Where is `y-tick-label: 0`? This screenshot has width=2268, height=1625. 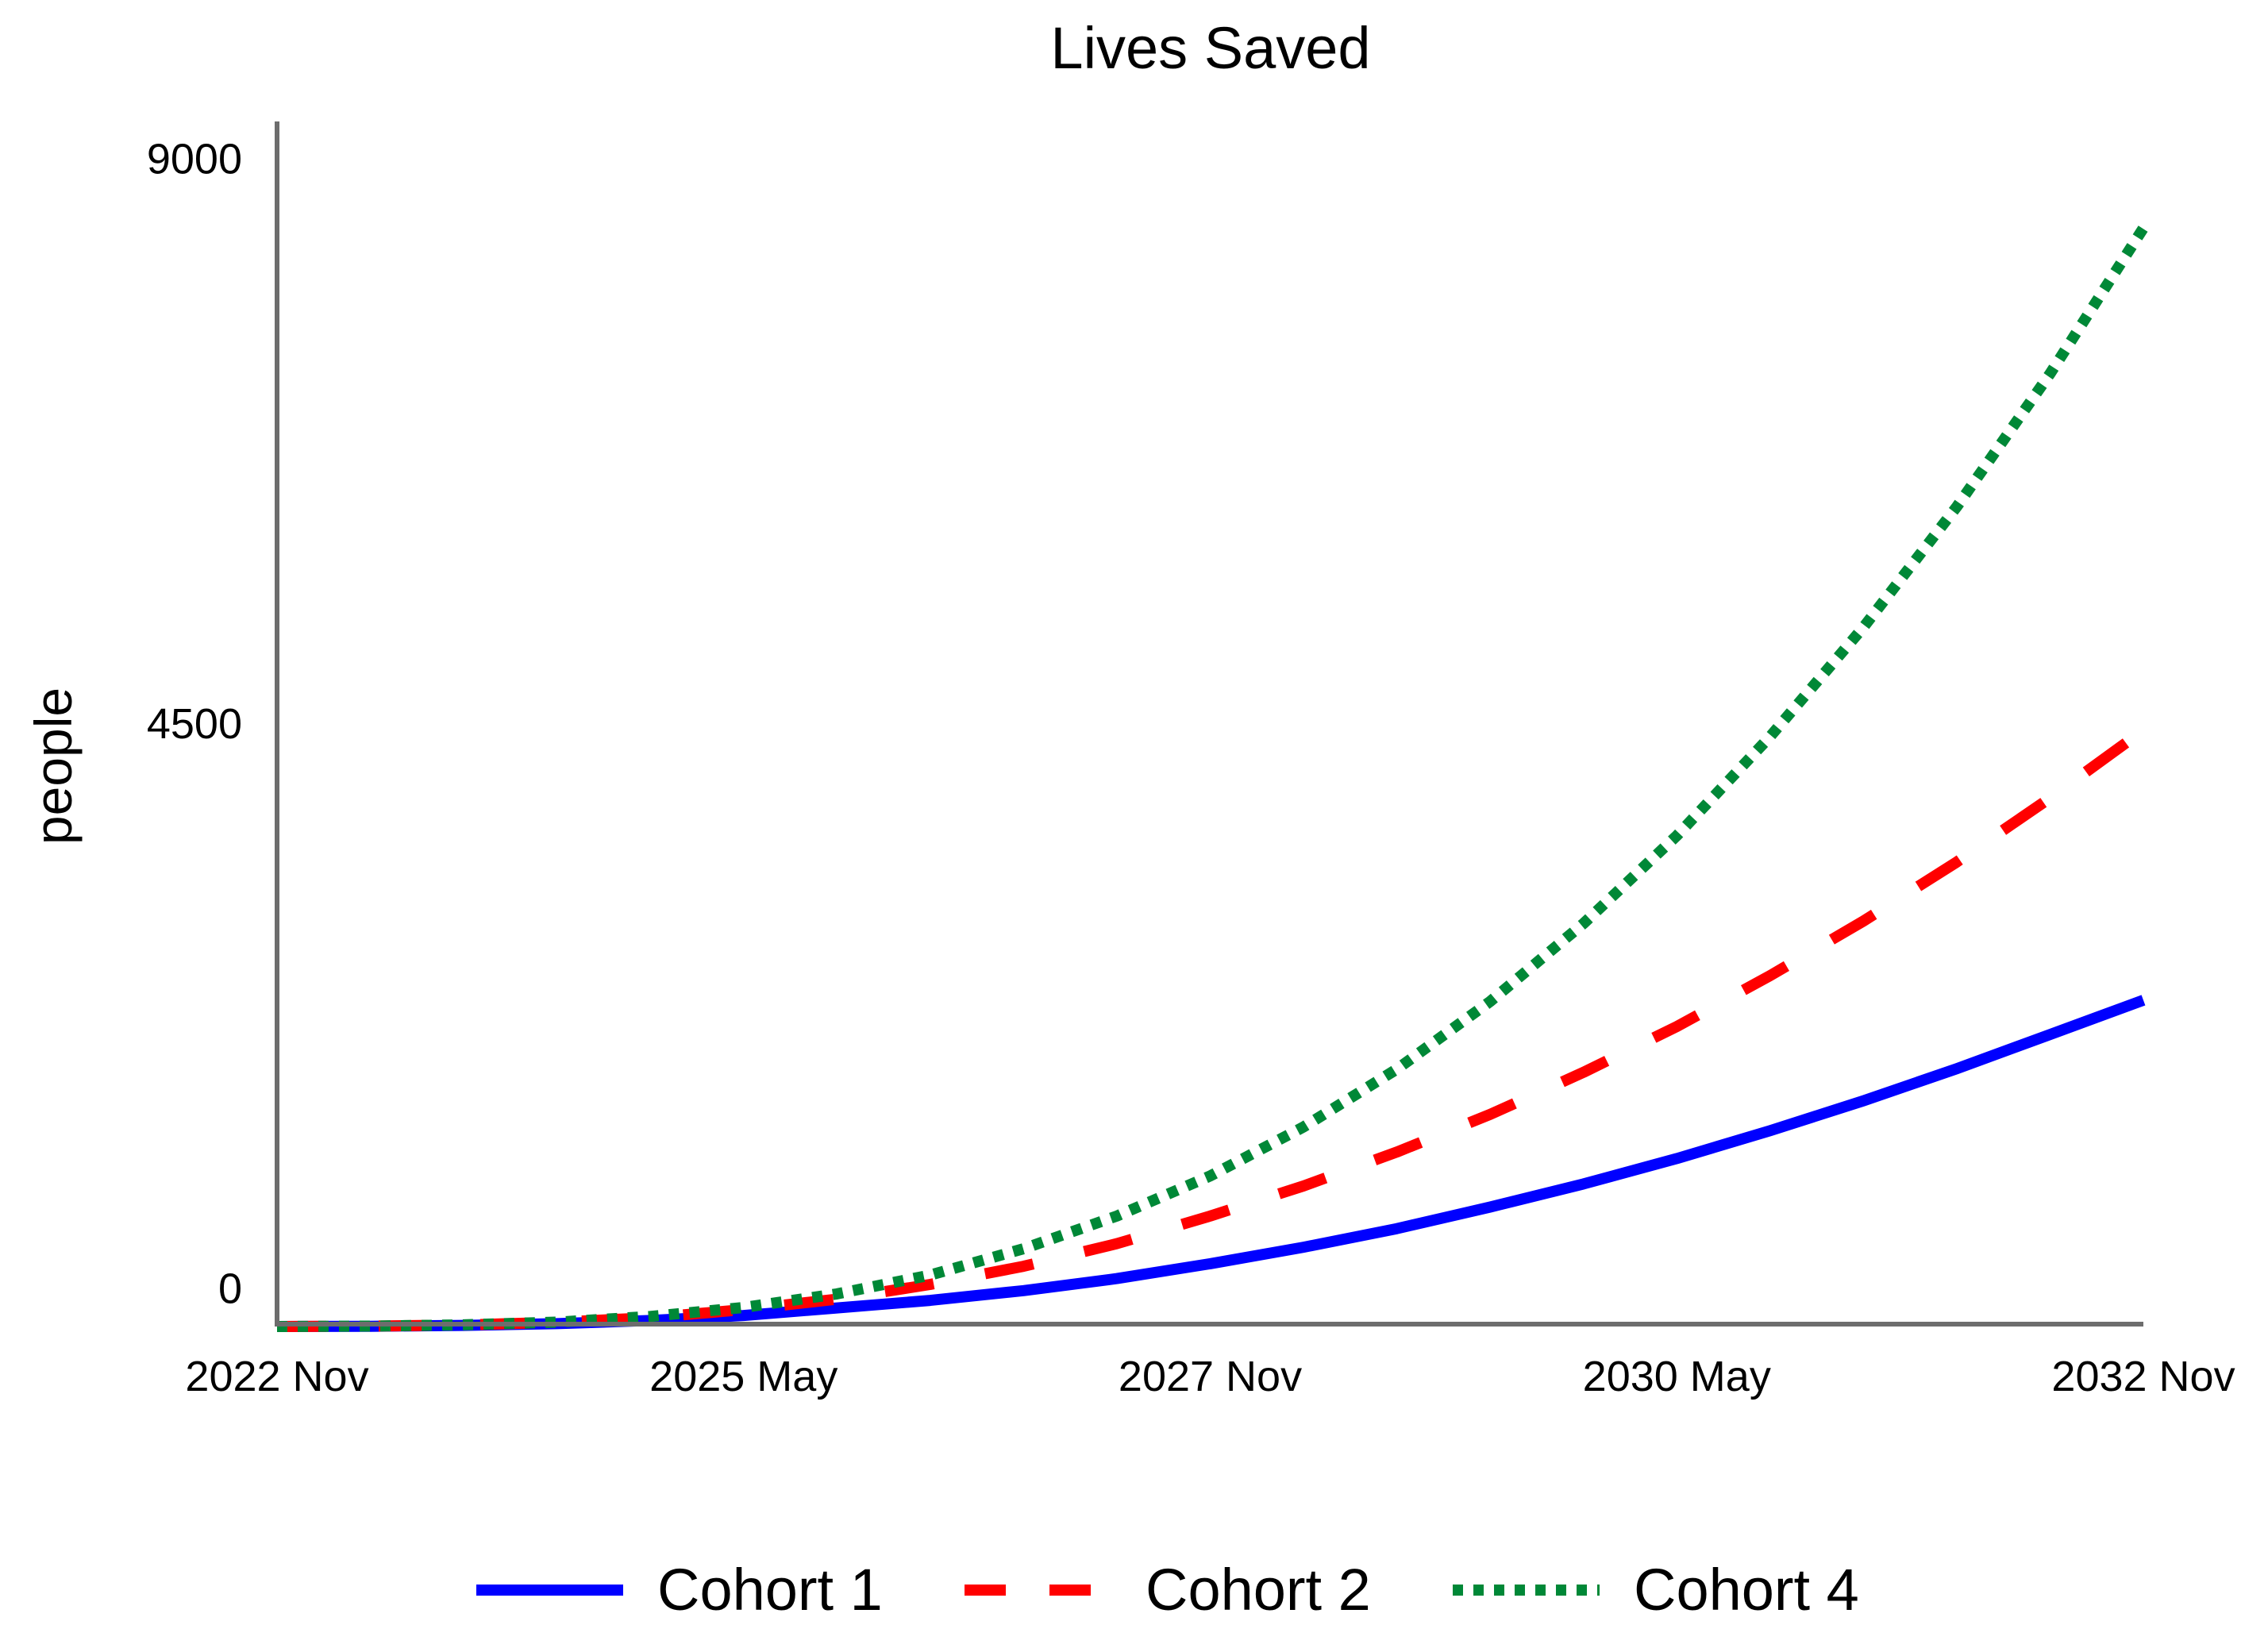
y-tick-label: 0 is located at coordinates (230, 1289).